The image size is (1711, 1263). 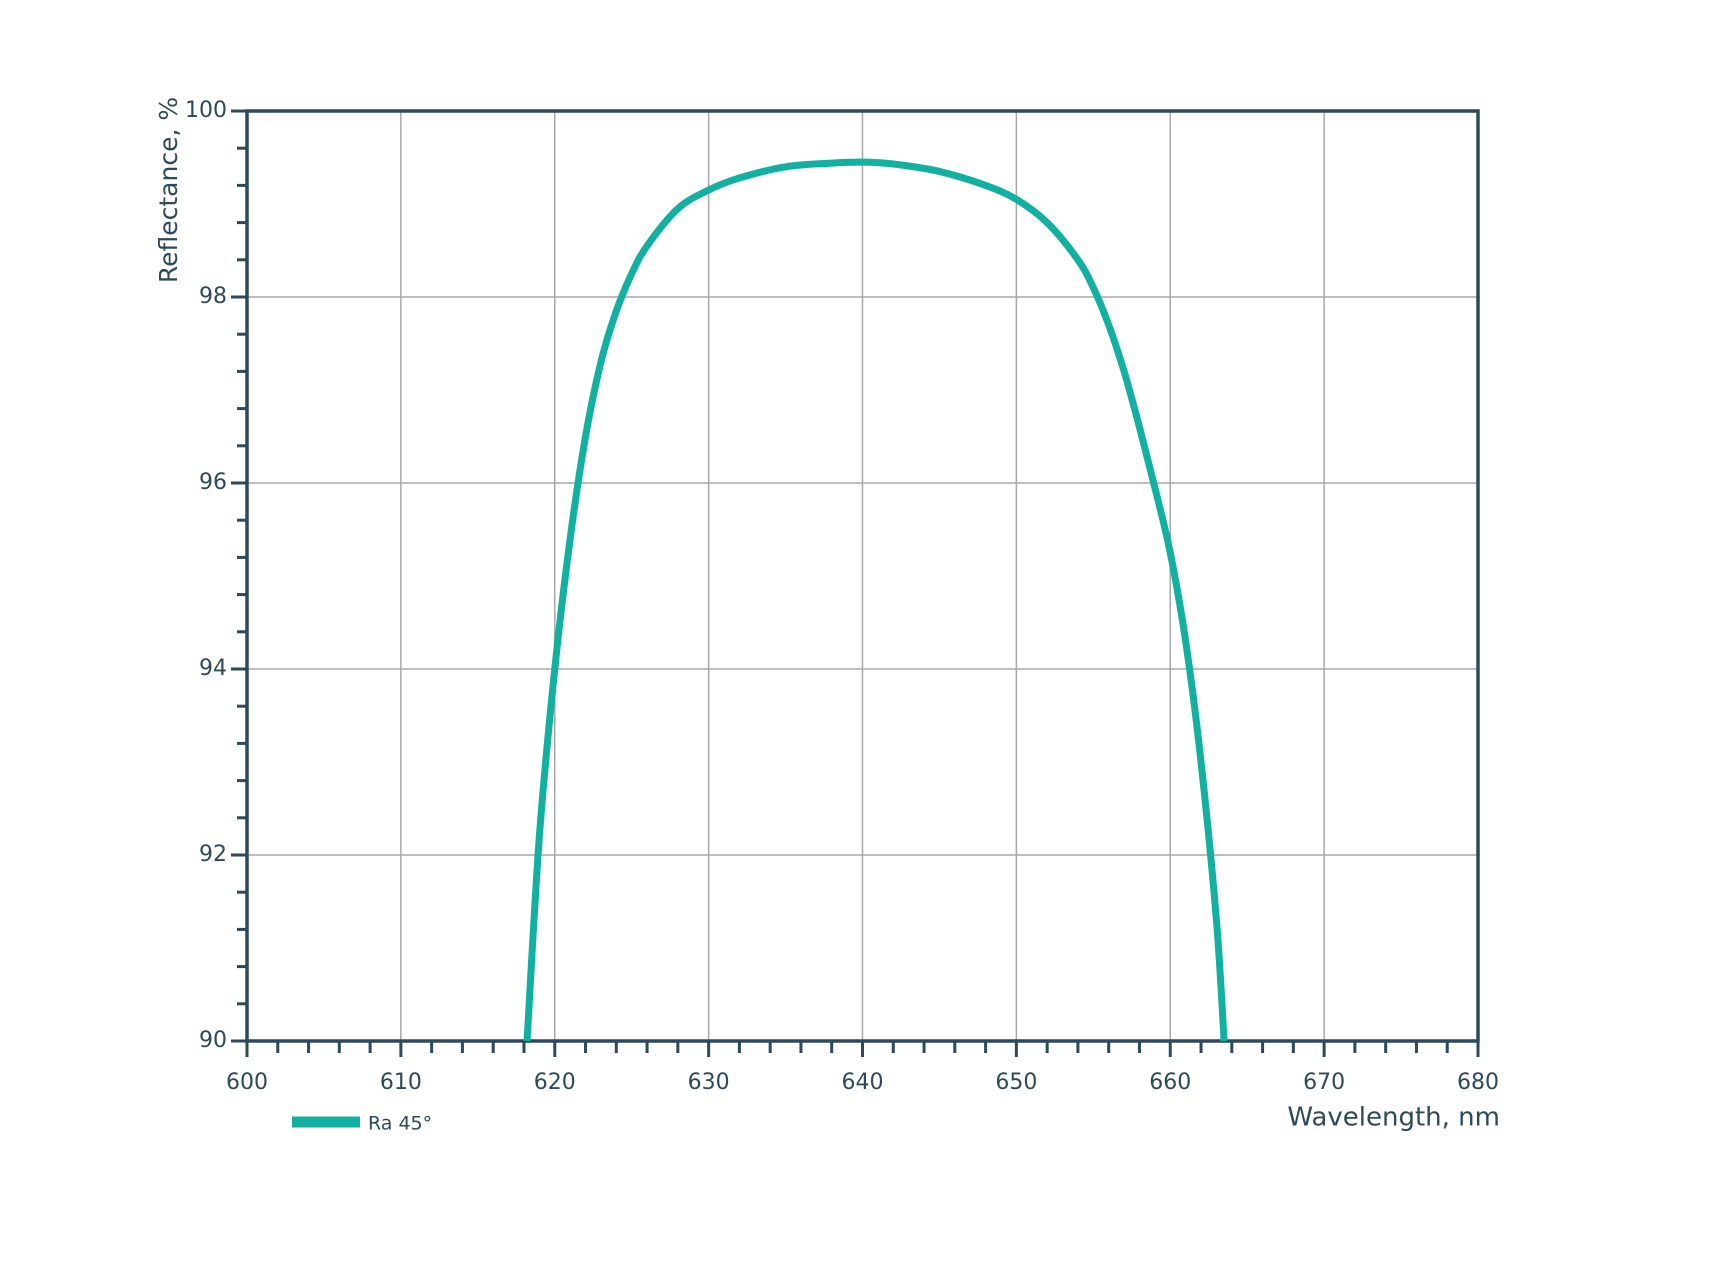 What do you see at coordinates (709, 1082) in the screenshot?
I see `x-tick-label: 630` at bounding box center [709, 1082].